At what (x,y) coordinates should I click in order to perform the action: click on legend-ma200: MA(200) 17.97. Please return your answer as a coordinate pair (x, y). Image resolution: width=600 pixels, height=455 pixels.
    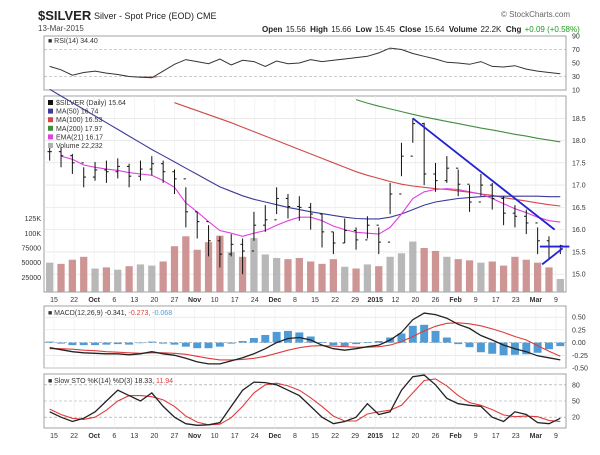
    Looking at the image, I should click on (79, 129).